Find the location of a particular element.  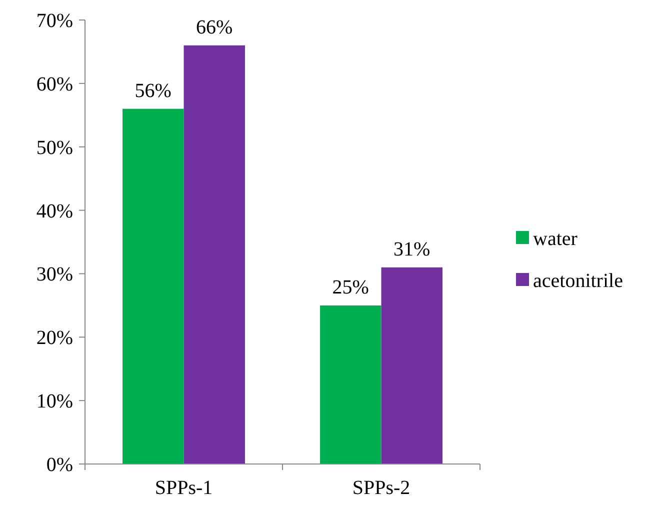

y-tick-label: 70% is located at coordinates (54, 21).